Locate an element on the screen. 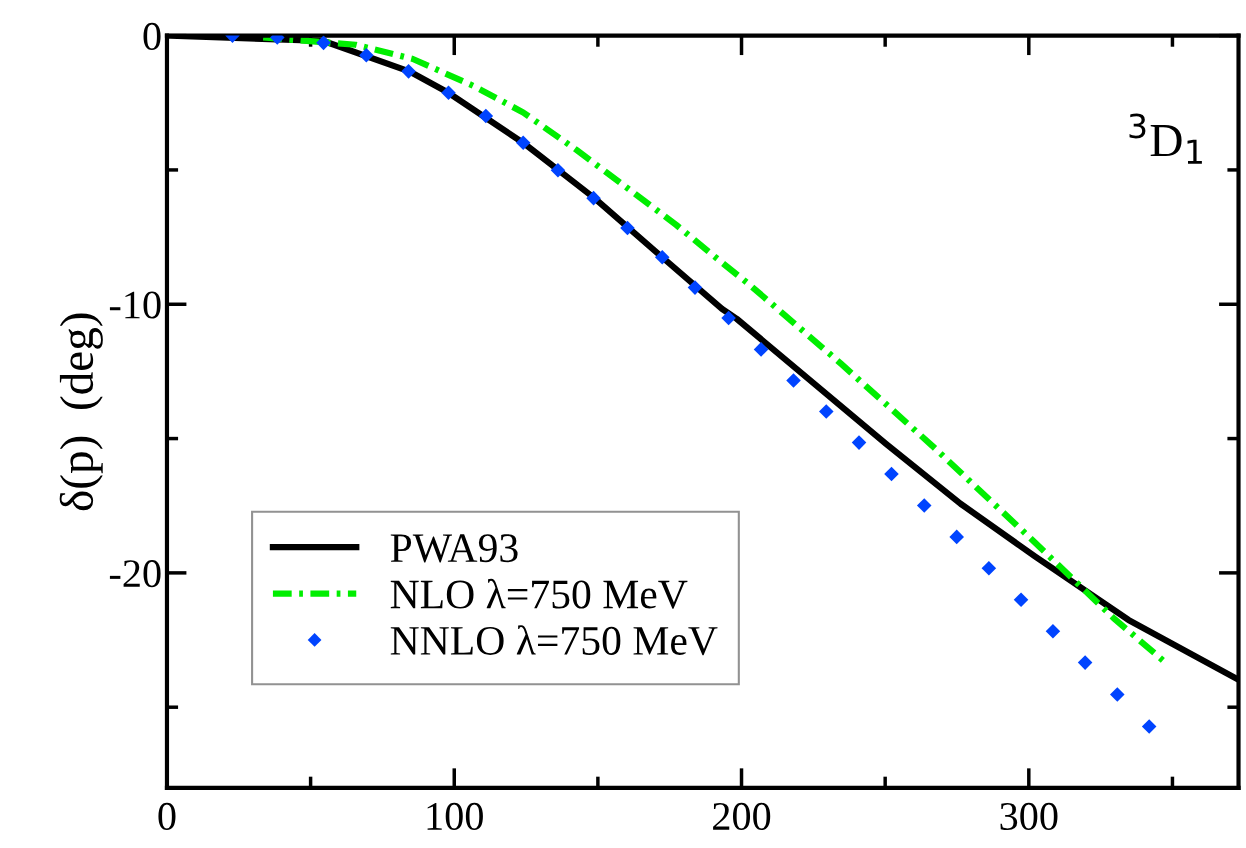 The height and width of the screenshot is (848, 1246). y-tick-label: 0 is located at coordinates (152, 36).